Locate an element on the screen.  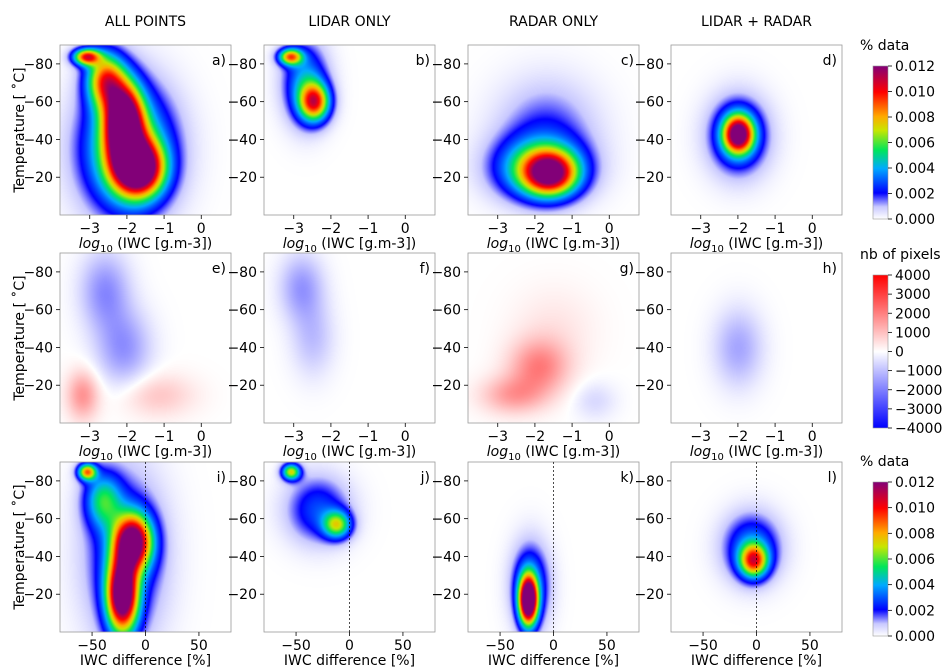
colorbar-tick-label: 0.004 is located at coordinates (915, 586).